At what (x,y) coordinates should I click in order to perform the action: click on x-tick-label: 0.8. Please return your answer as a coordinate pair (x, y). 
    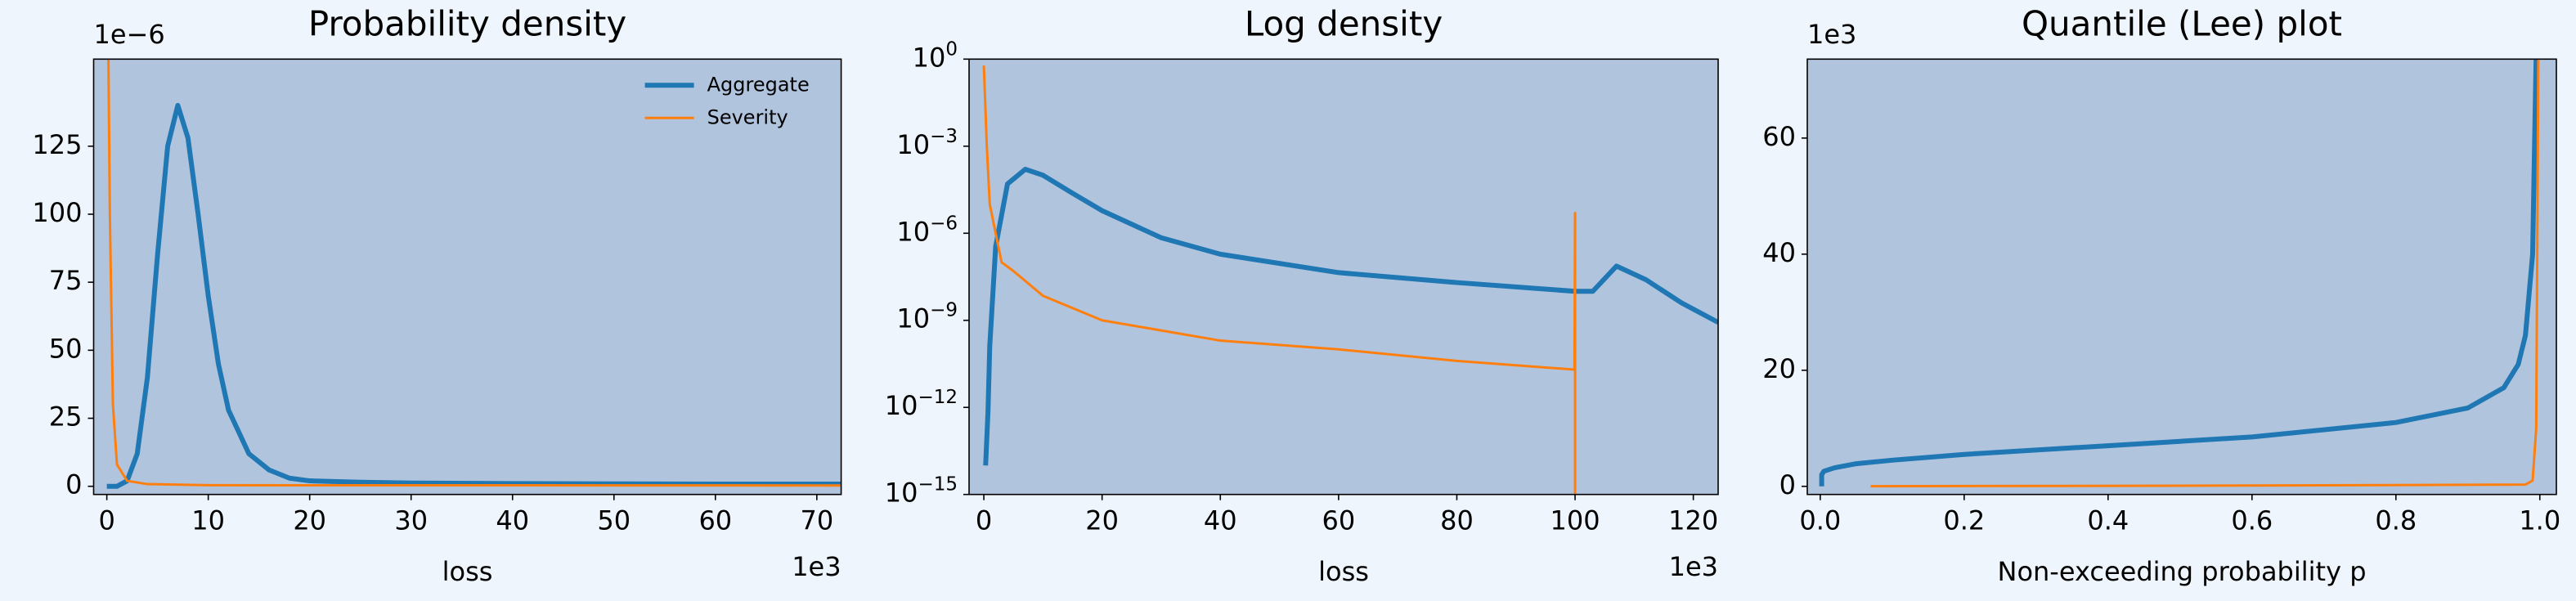
    Looking at the image, I should click on (2396, 520).